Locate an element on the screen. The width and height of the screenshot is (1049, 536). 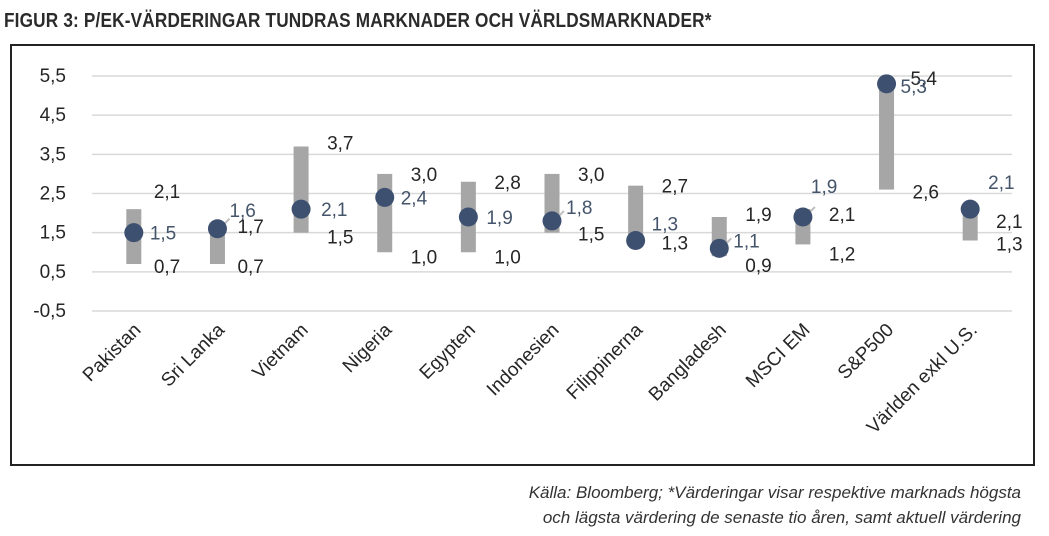
current-value-label: 1,8 is located at coordinates (579, 208).